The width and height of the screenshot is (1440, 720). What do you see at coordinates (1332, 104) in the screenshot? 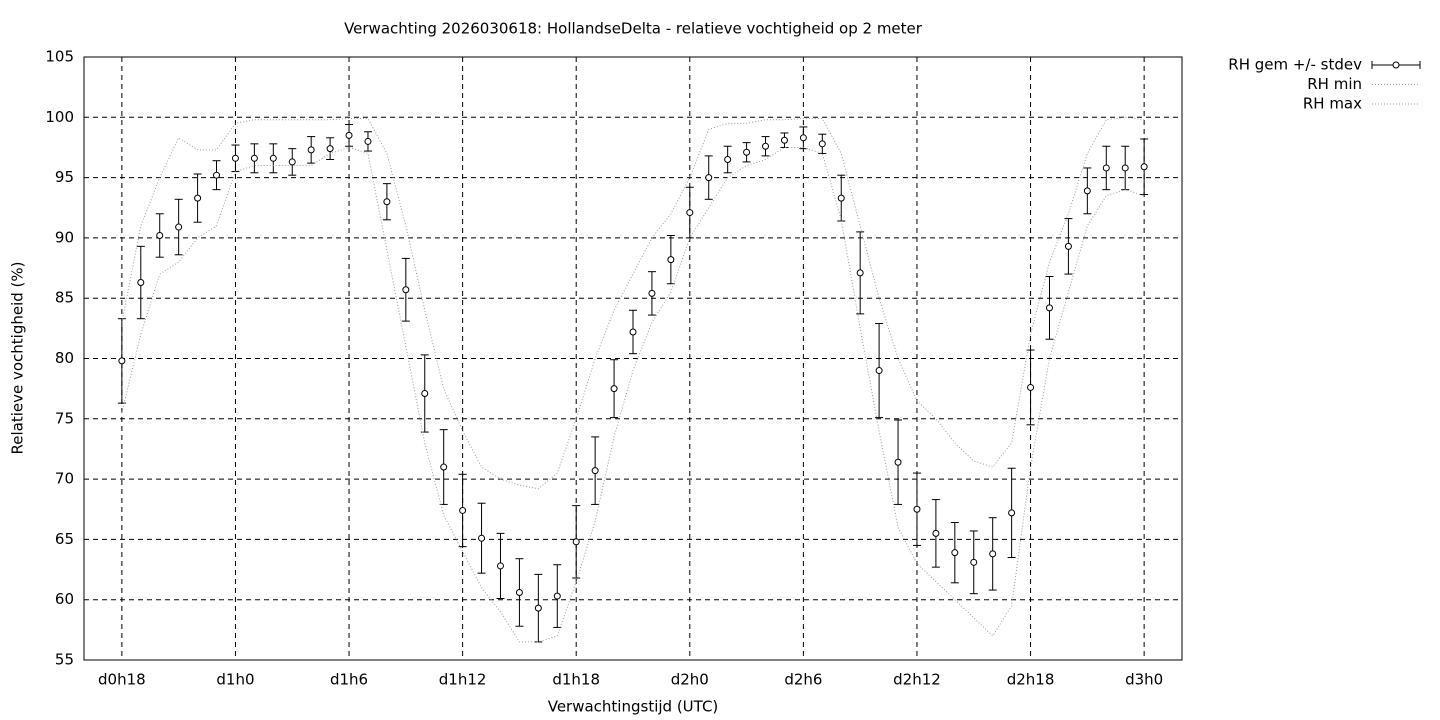
I see `legend-label: RH max` at bounding box center [1332, 104].